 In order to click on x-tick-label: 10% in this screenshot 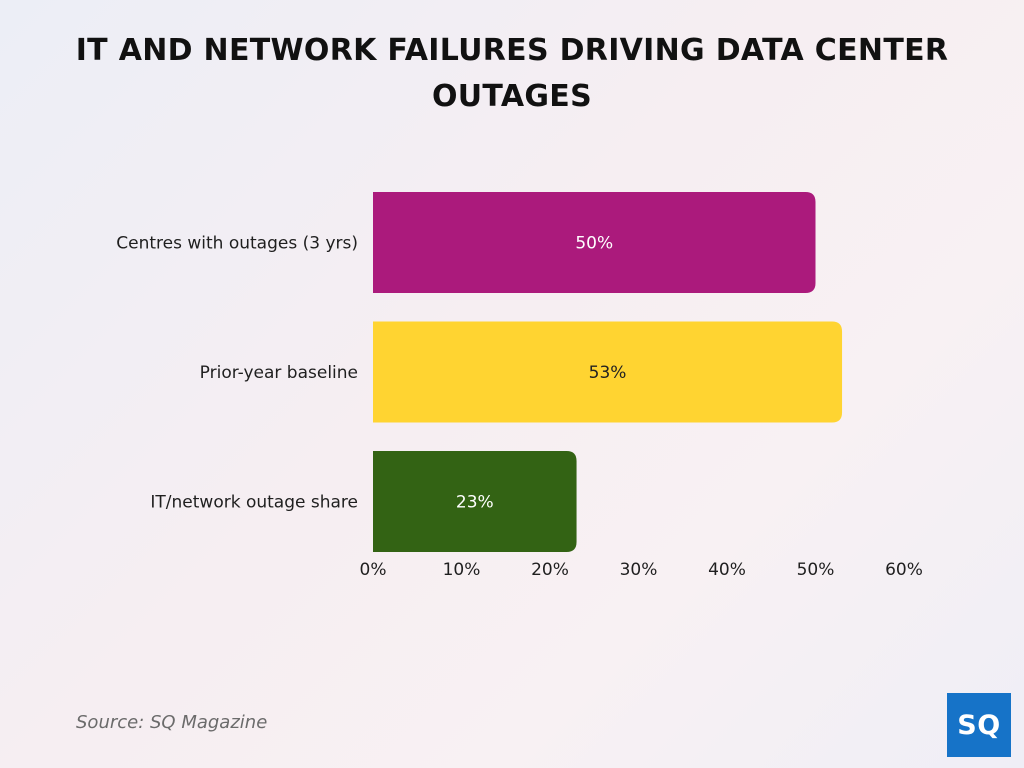, I will do `click(462, 570)`.